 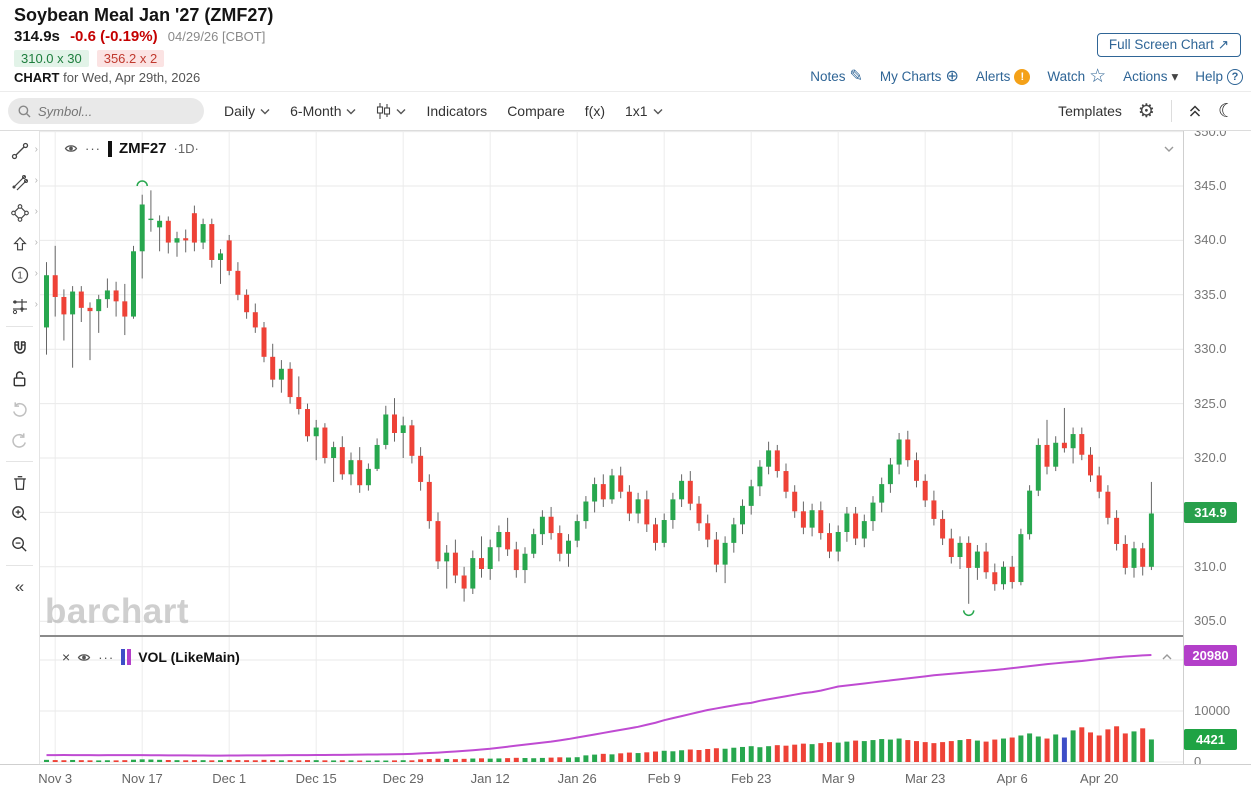 What do you see at coordinates (919, 76) in the screenshot?
I see `my-charts-link: My Charts ⊕` at bounding box center [919, 76].